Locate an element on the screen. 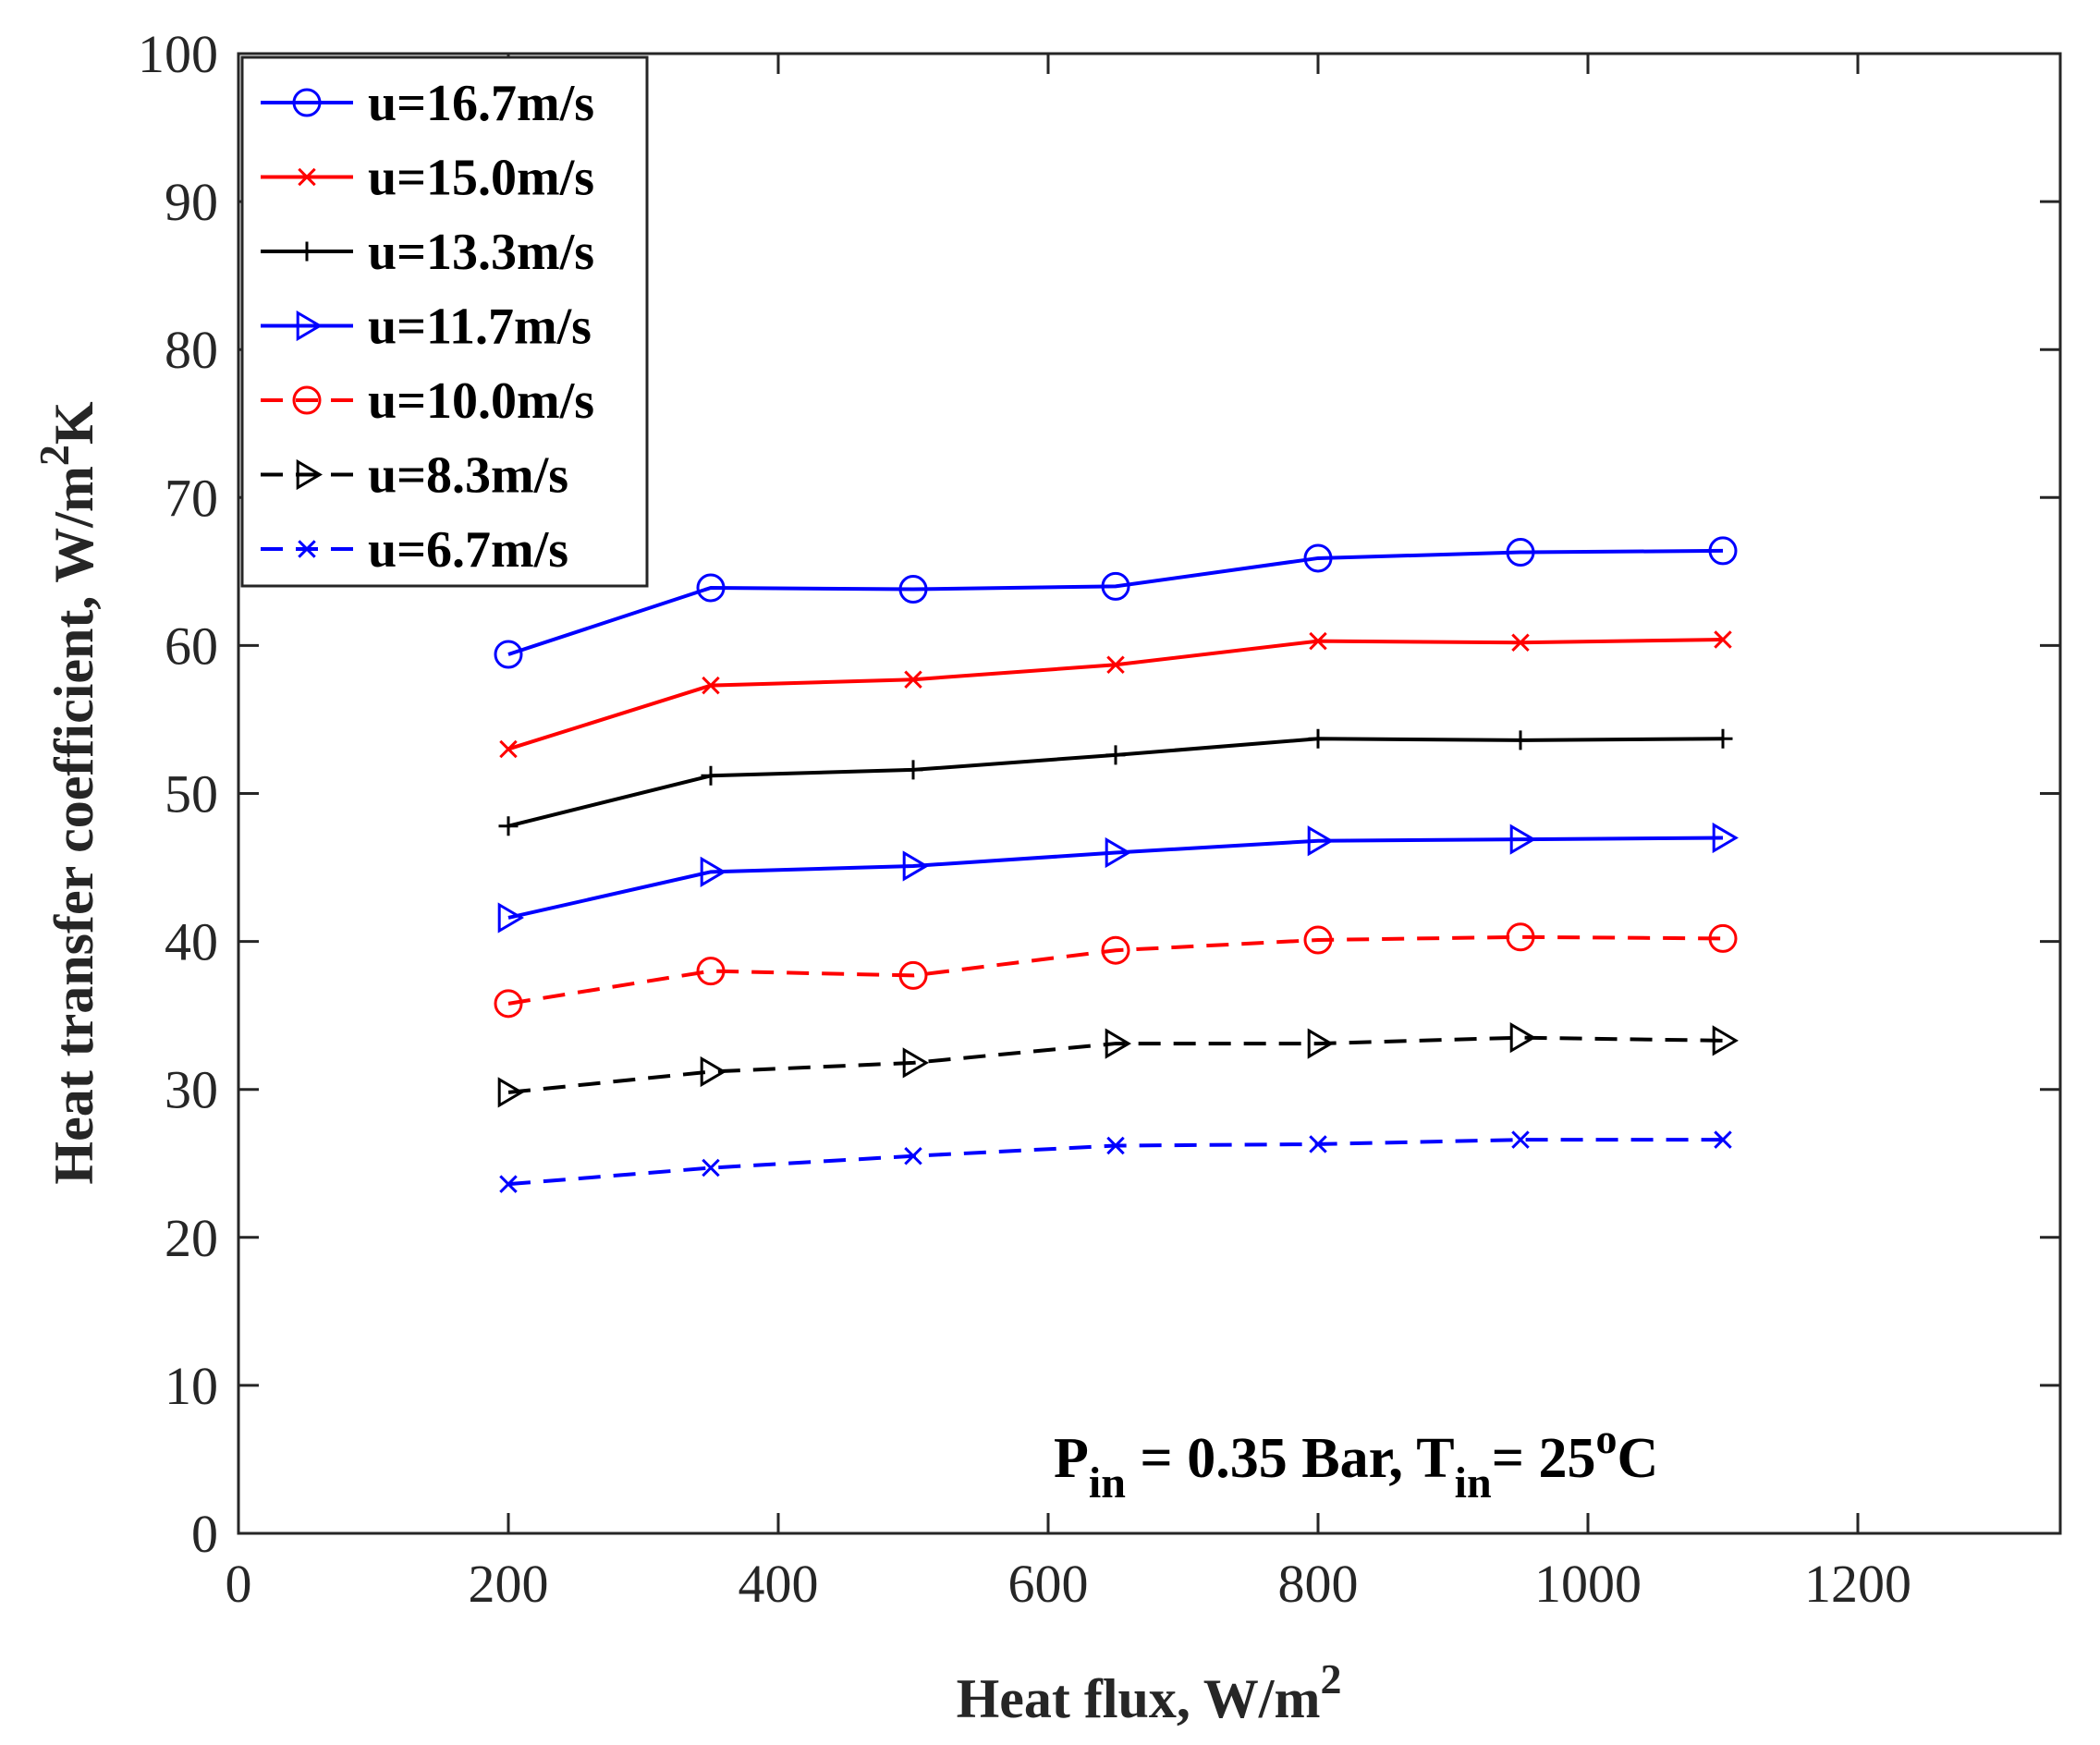 The width and height of the screenshot is (2100, 1745). legend-item: u=16.7m/s is located at coordinates (428, 103).